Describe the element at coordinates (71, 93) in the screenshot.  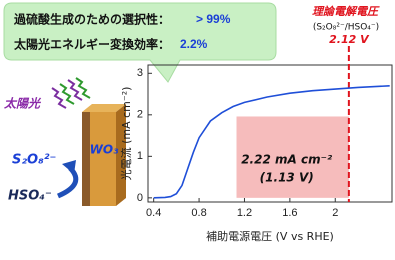
I see `sun-rays` at that location.